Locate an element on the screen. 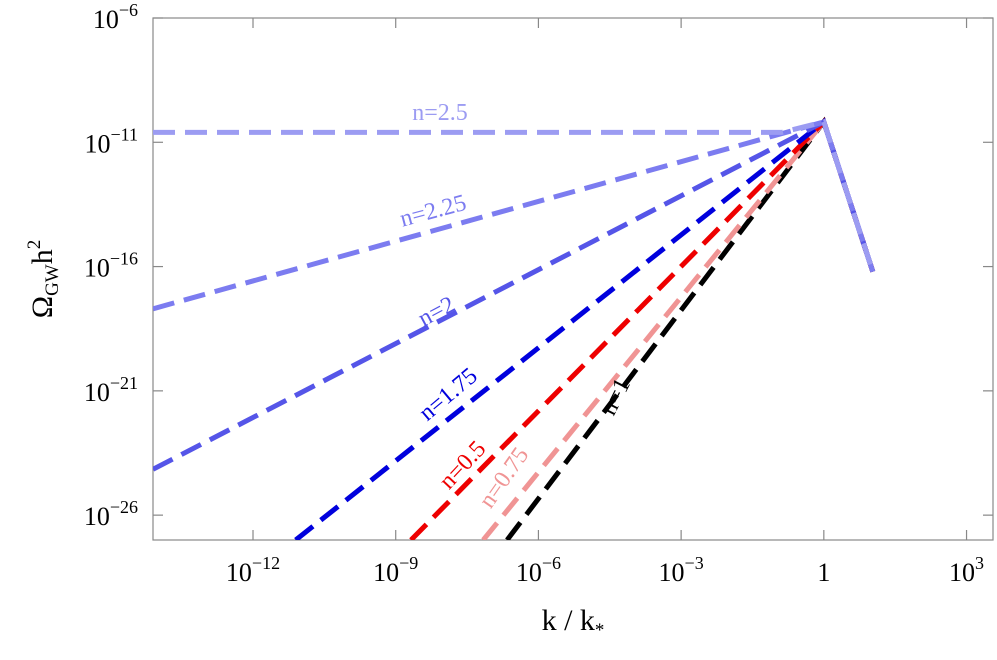  x-axis-label: k / k* is located at coordinates (573, 622).